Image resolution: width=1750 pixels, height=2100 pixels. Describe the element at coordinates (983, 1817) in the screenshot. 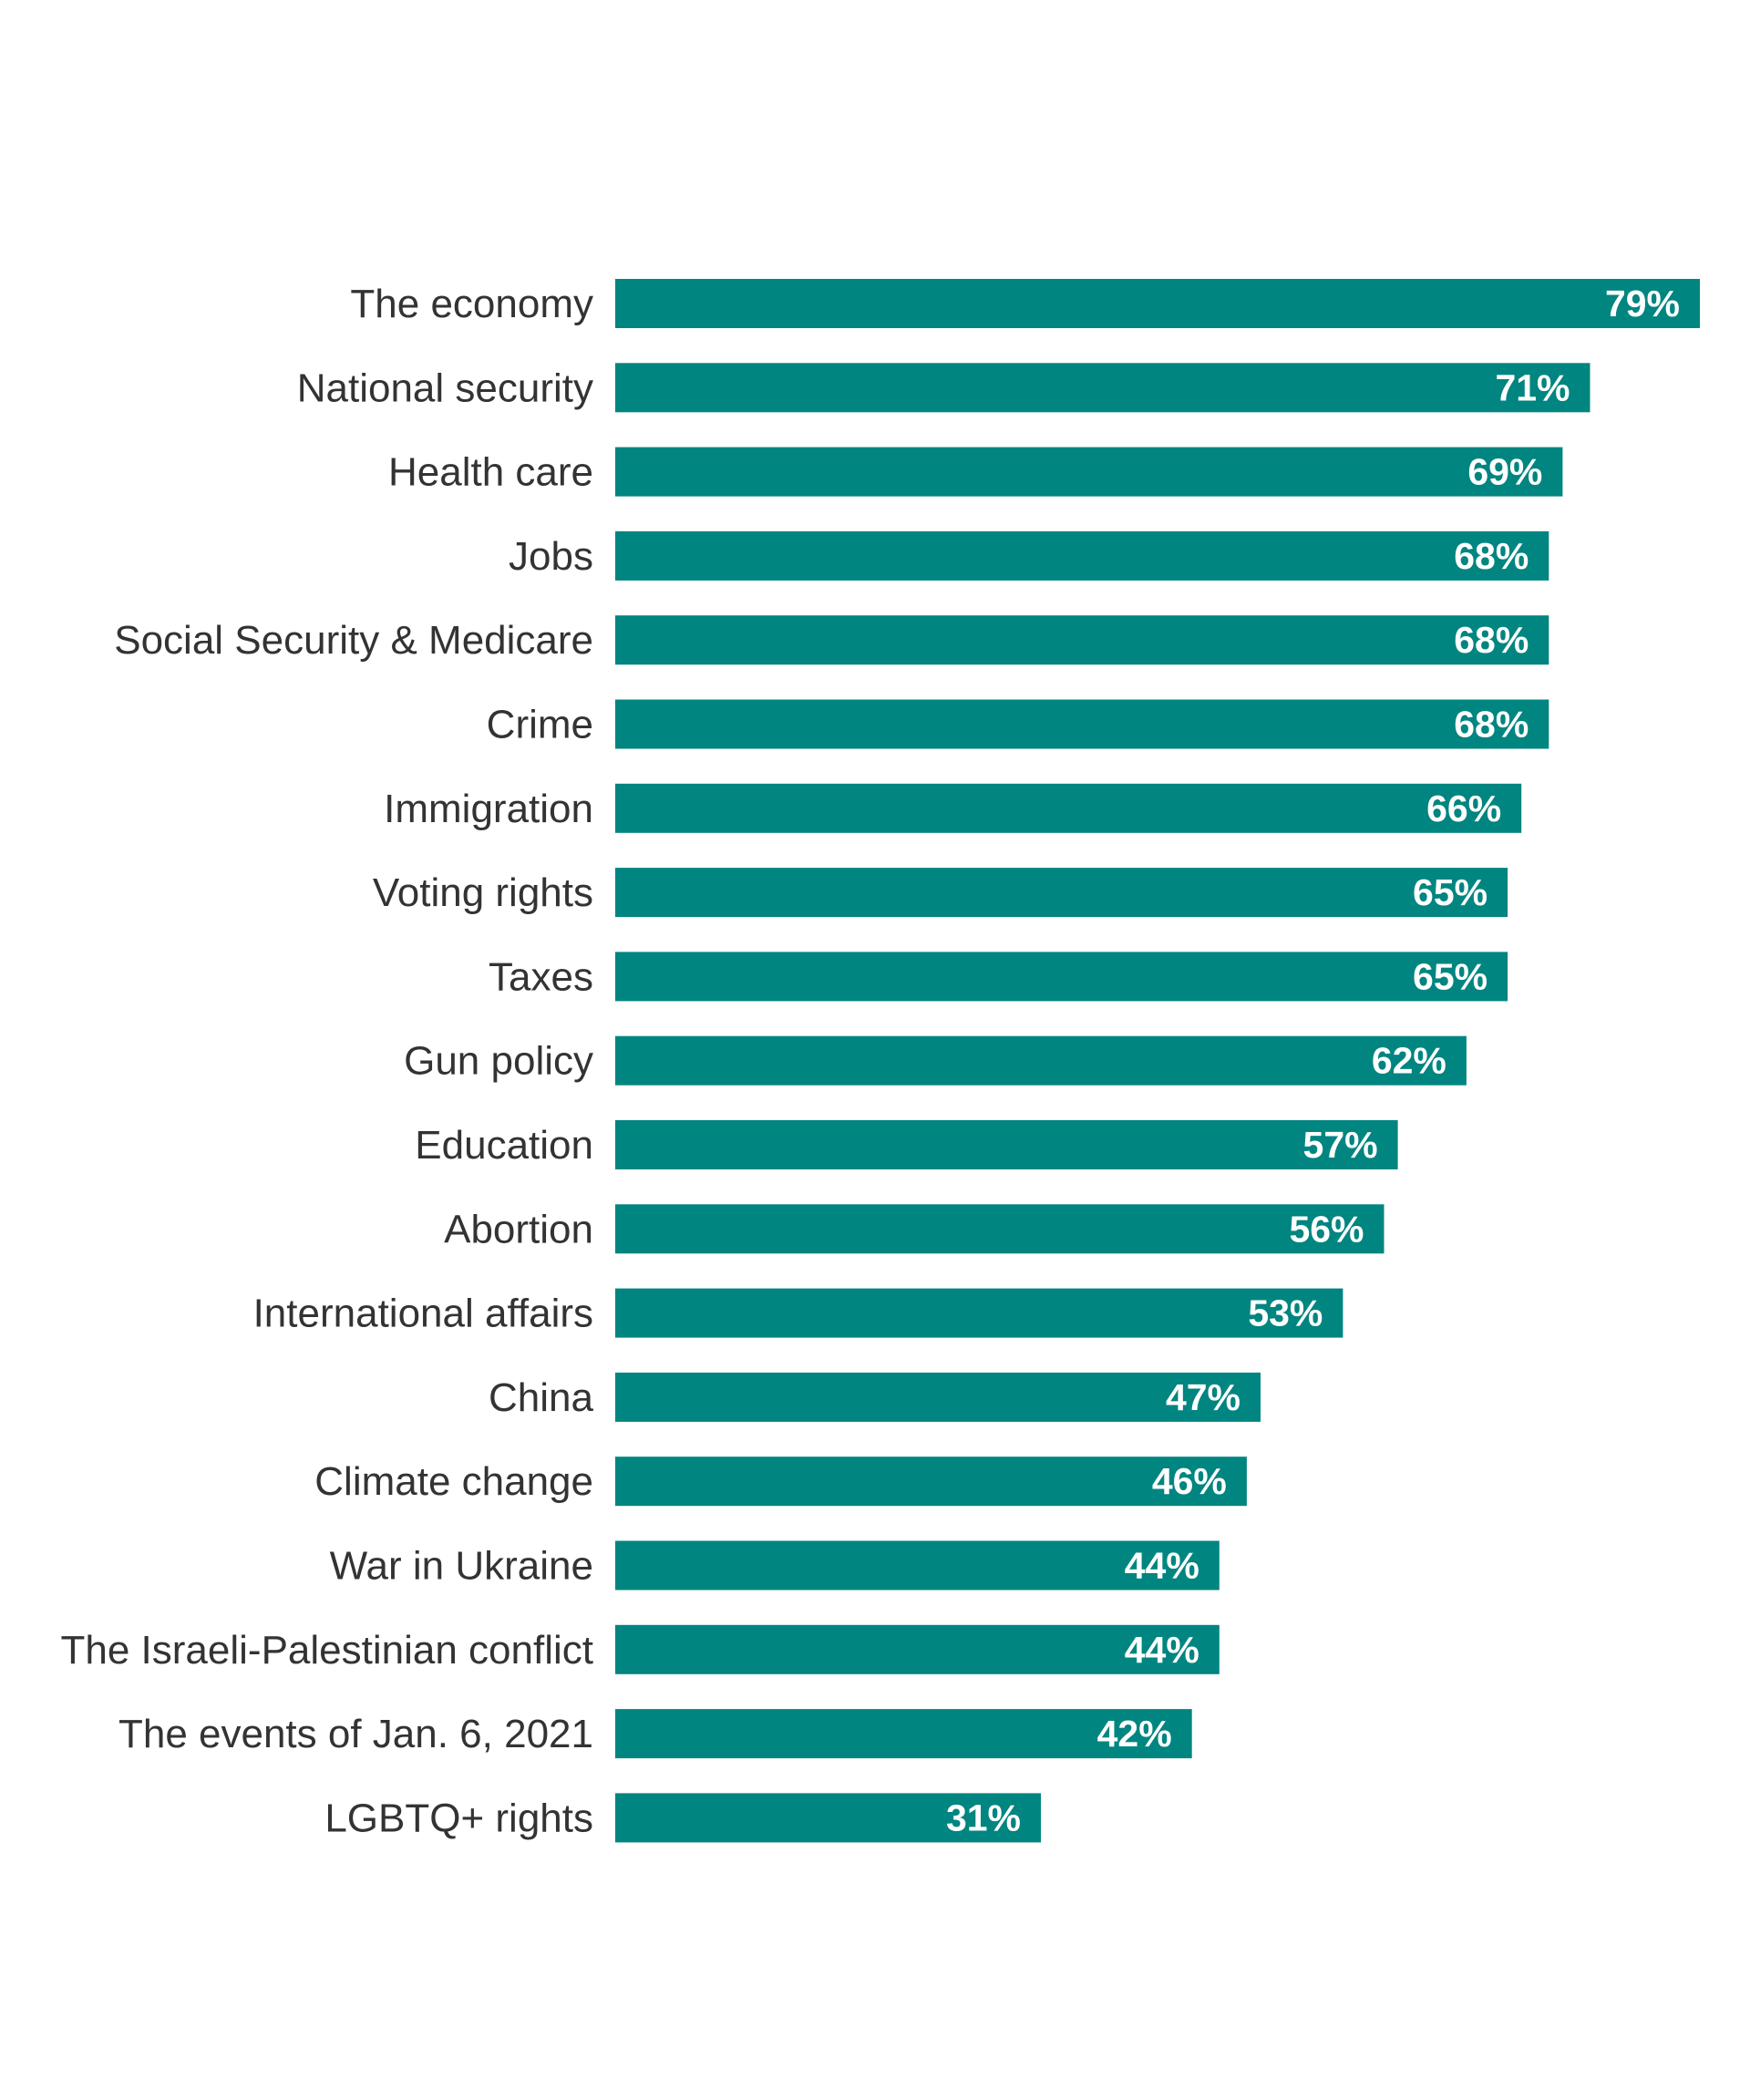

I see `value-label: 31%` at that location.